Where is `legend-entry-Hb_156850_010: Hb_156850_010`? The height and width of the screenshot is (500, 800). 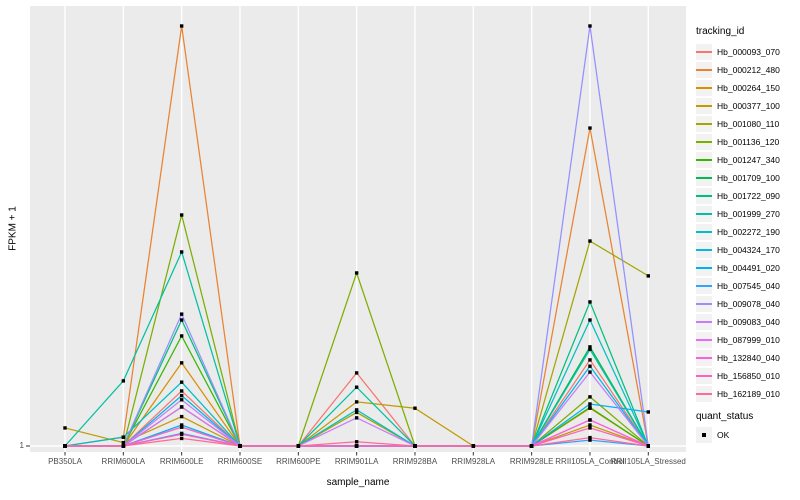 legend-entry-Hb_156850_010: Hb_156850_010 is located at coordinates (748, 376).